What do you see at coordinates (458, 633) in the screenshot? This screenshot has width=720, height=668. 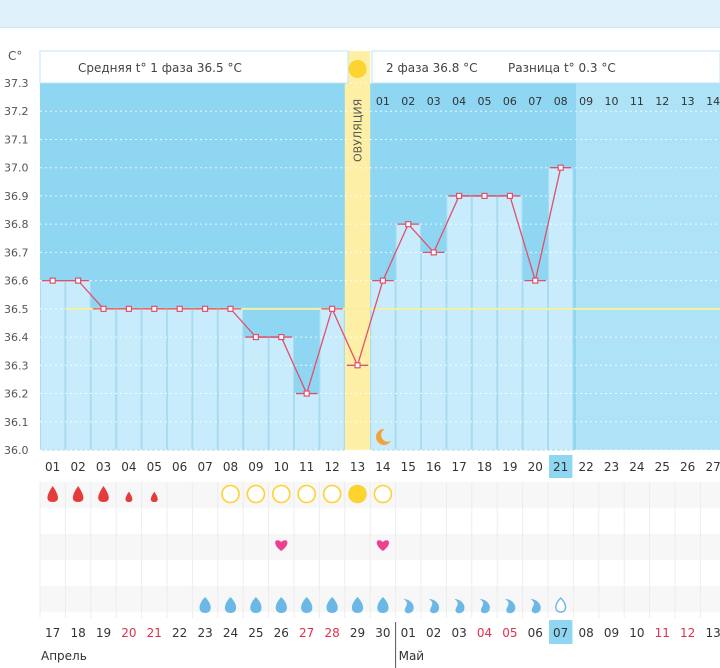 I see `calendar-day-number: 03` at bounding box center [458, 633].